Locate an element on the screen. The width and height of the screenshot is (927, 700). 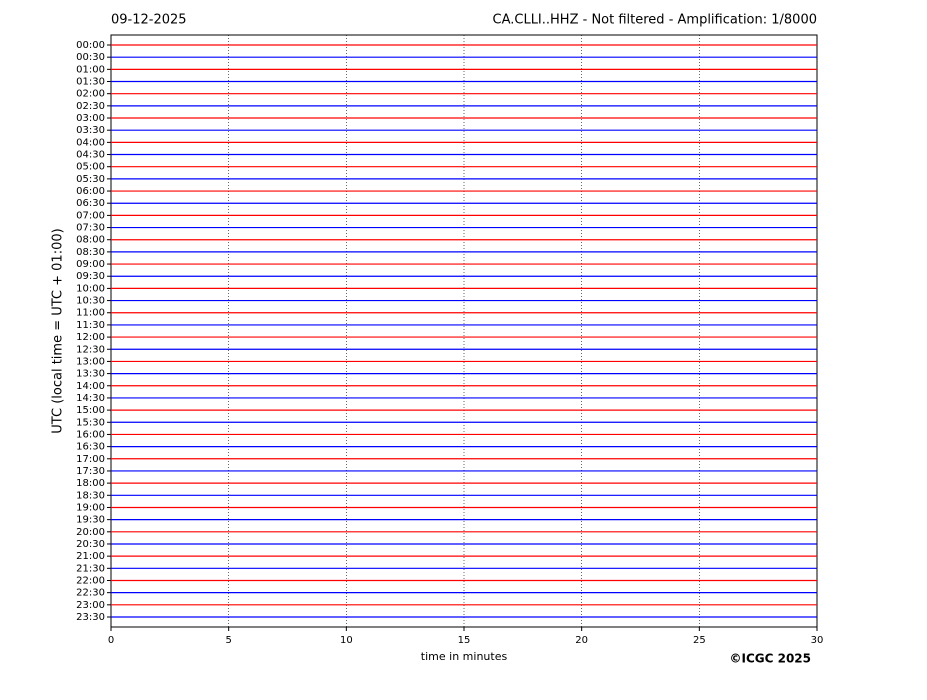
y-tick-label: 21:30 is located at coordinates (90, 568).